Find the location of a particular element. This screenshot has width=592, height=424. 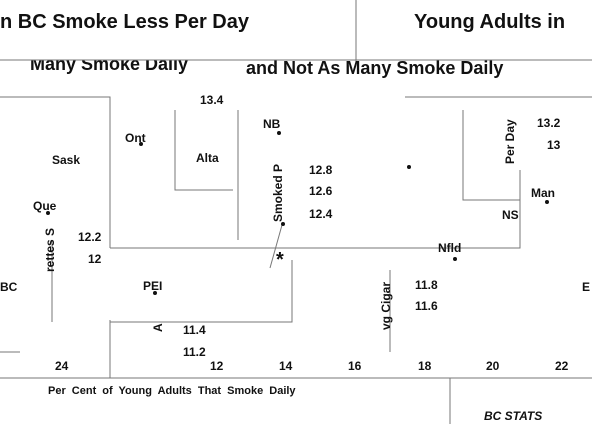

x-tick: 16 is located at coordinates (355, 366).